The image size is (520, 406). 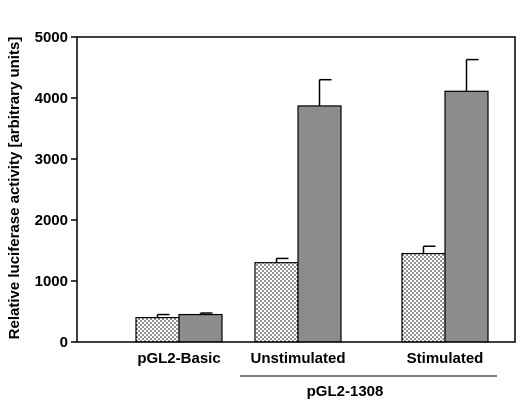 What do you see at coordinates (178, 358) in the screenshot?
I see `x-tick-label: pGL2-Basic` at bounding box center [178, 358].